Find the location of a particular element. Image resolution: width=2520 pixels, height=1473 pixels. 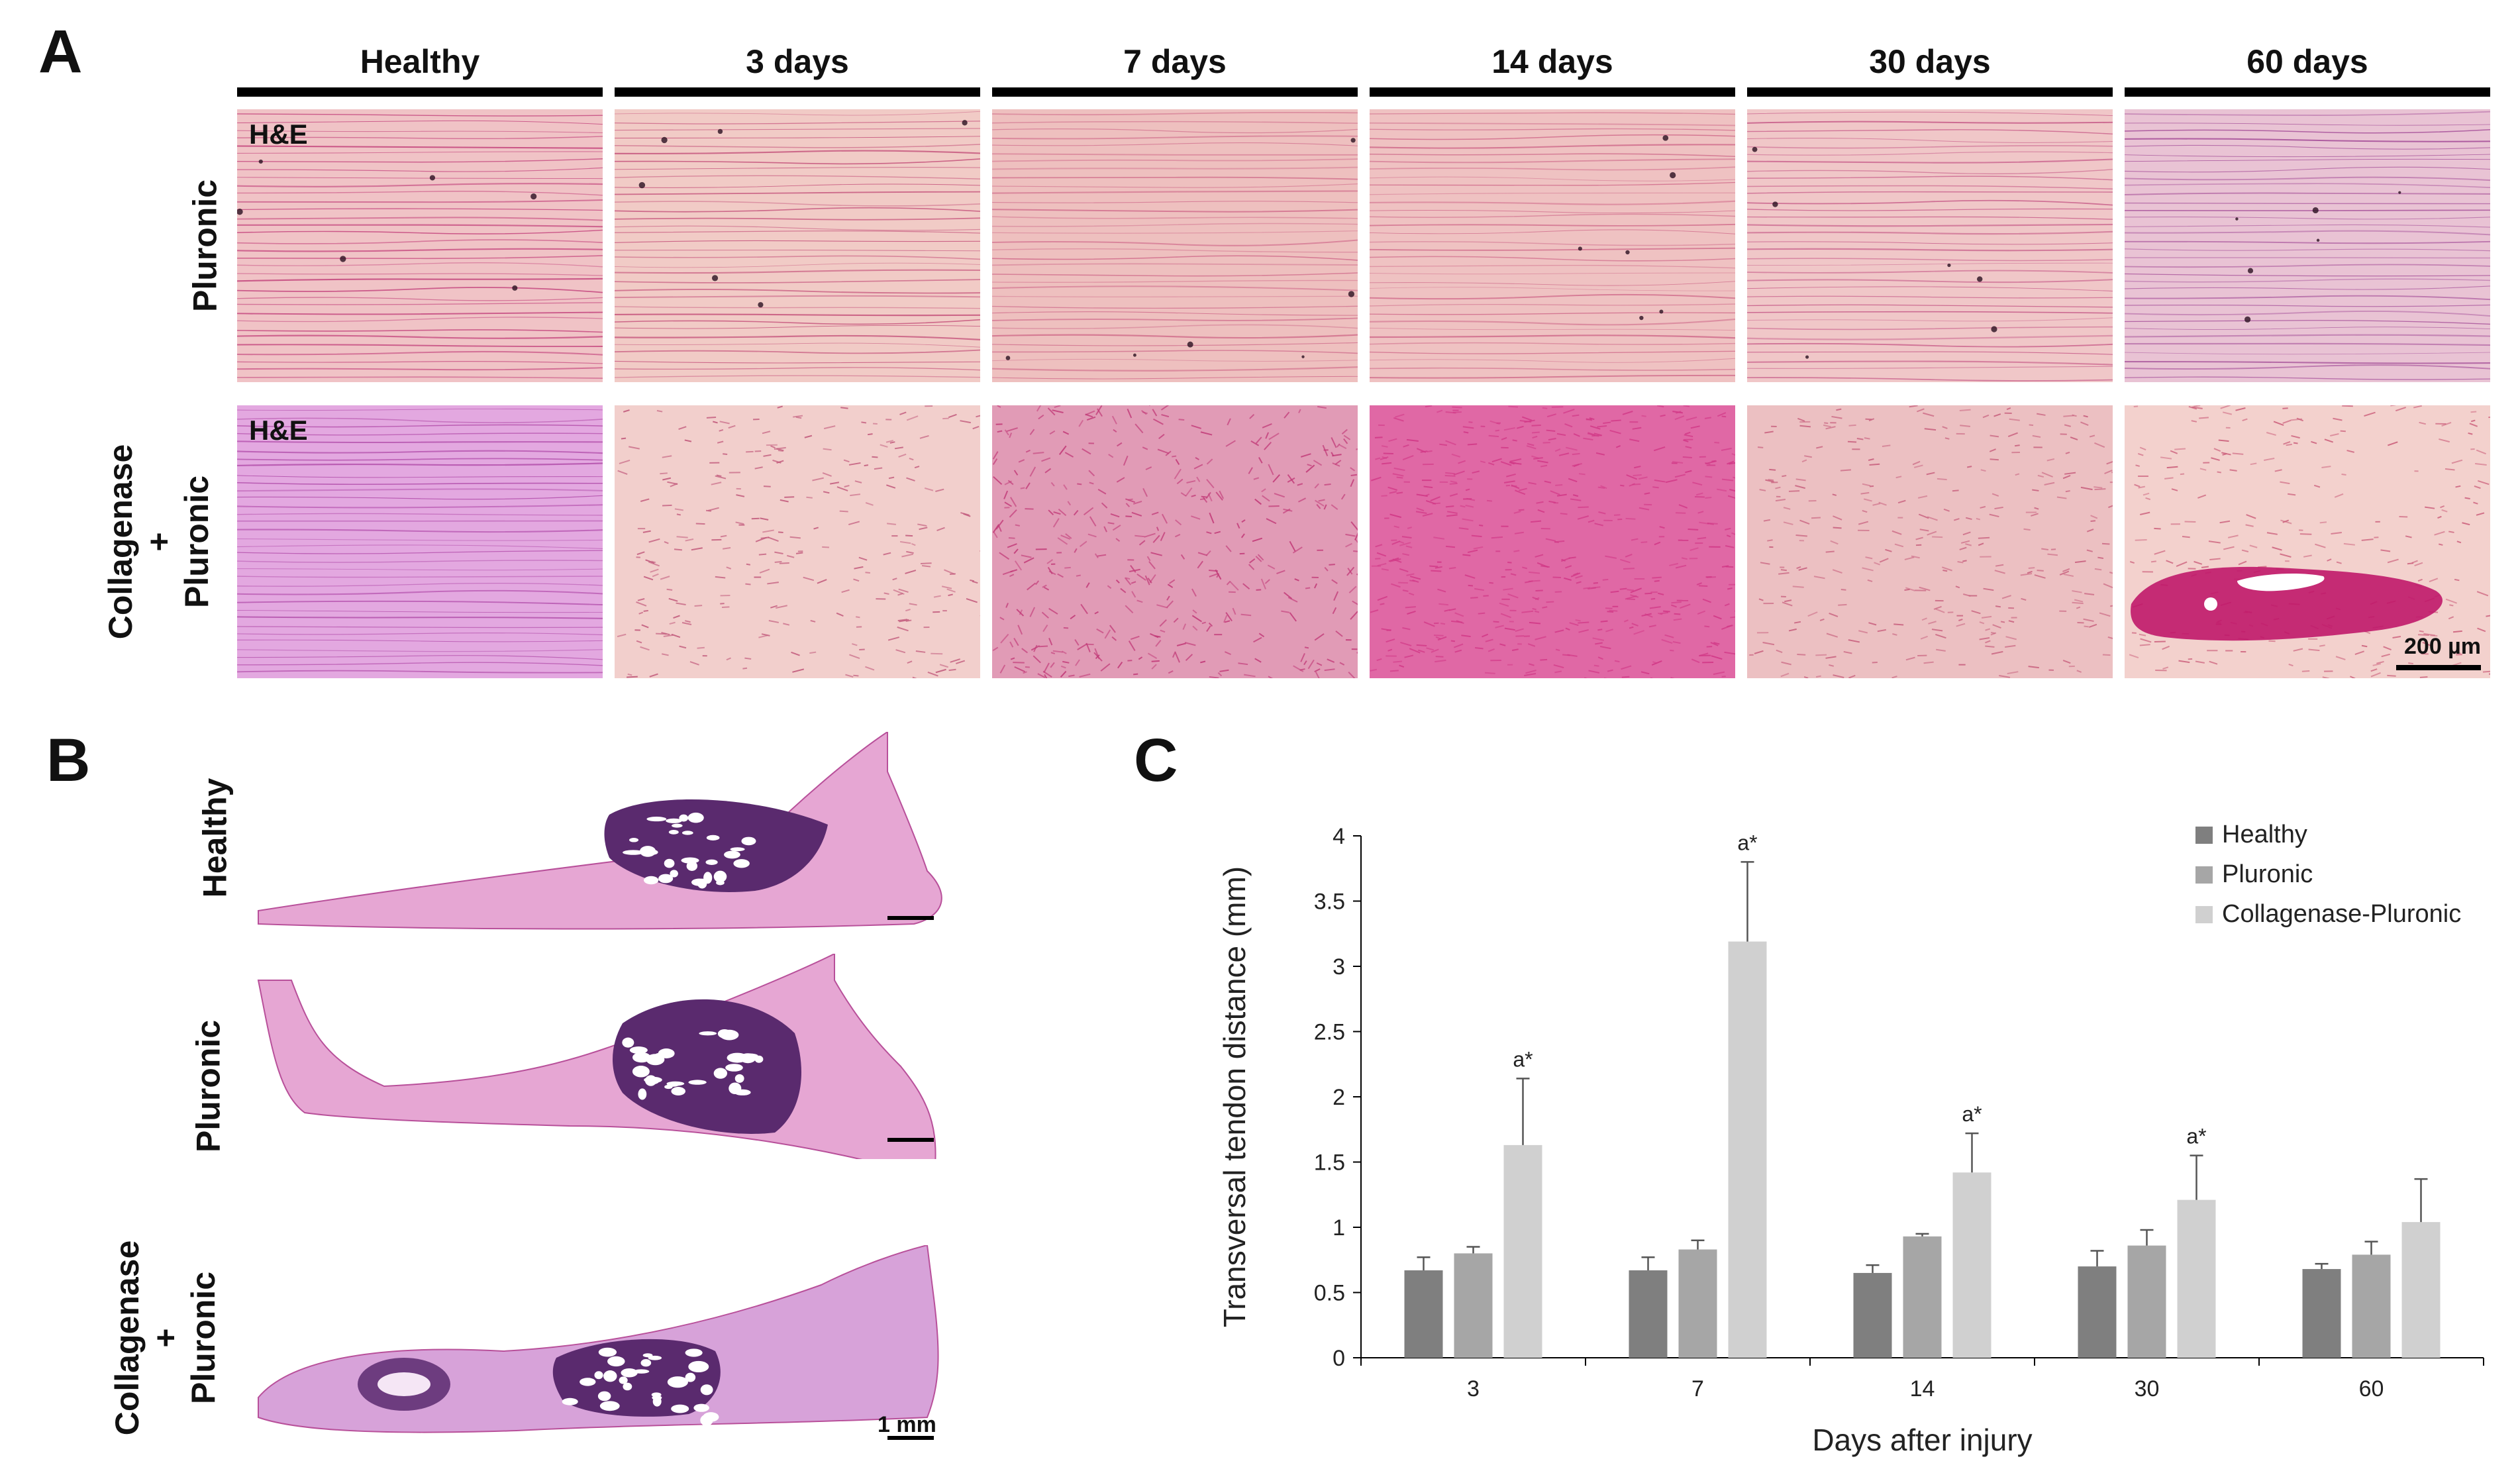

column-header: 3 days is located at coordinates (797, 61).